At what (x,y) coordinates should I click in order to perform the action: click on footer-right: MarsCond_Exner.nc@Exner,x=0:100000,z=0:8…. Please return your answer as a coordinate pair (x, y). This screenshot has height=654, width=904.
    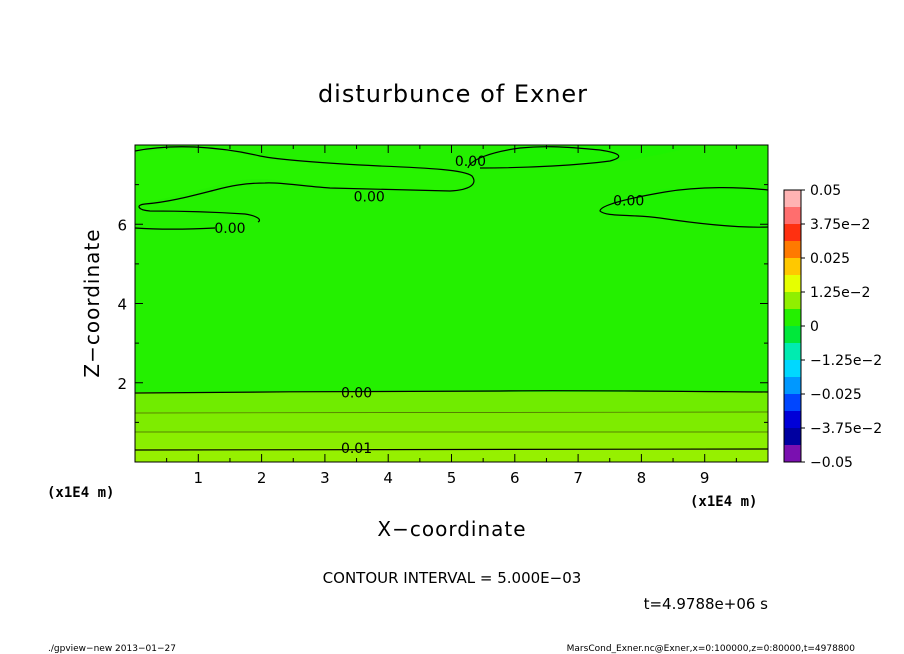
    Looking at the image, I should click on (711, 649).